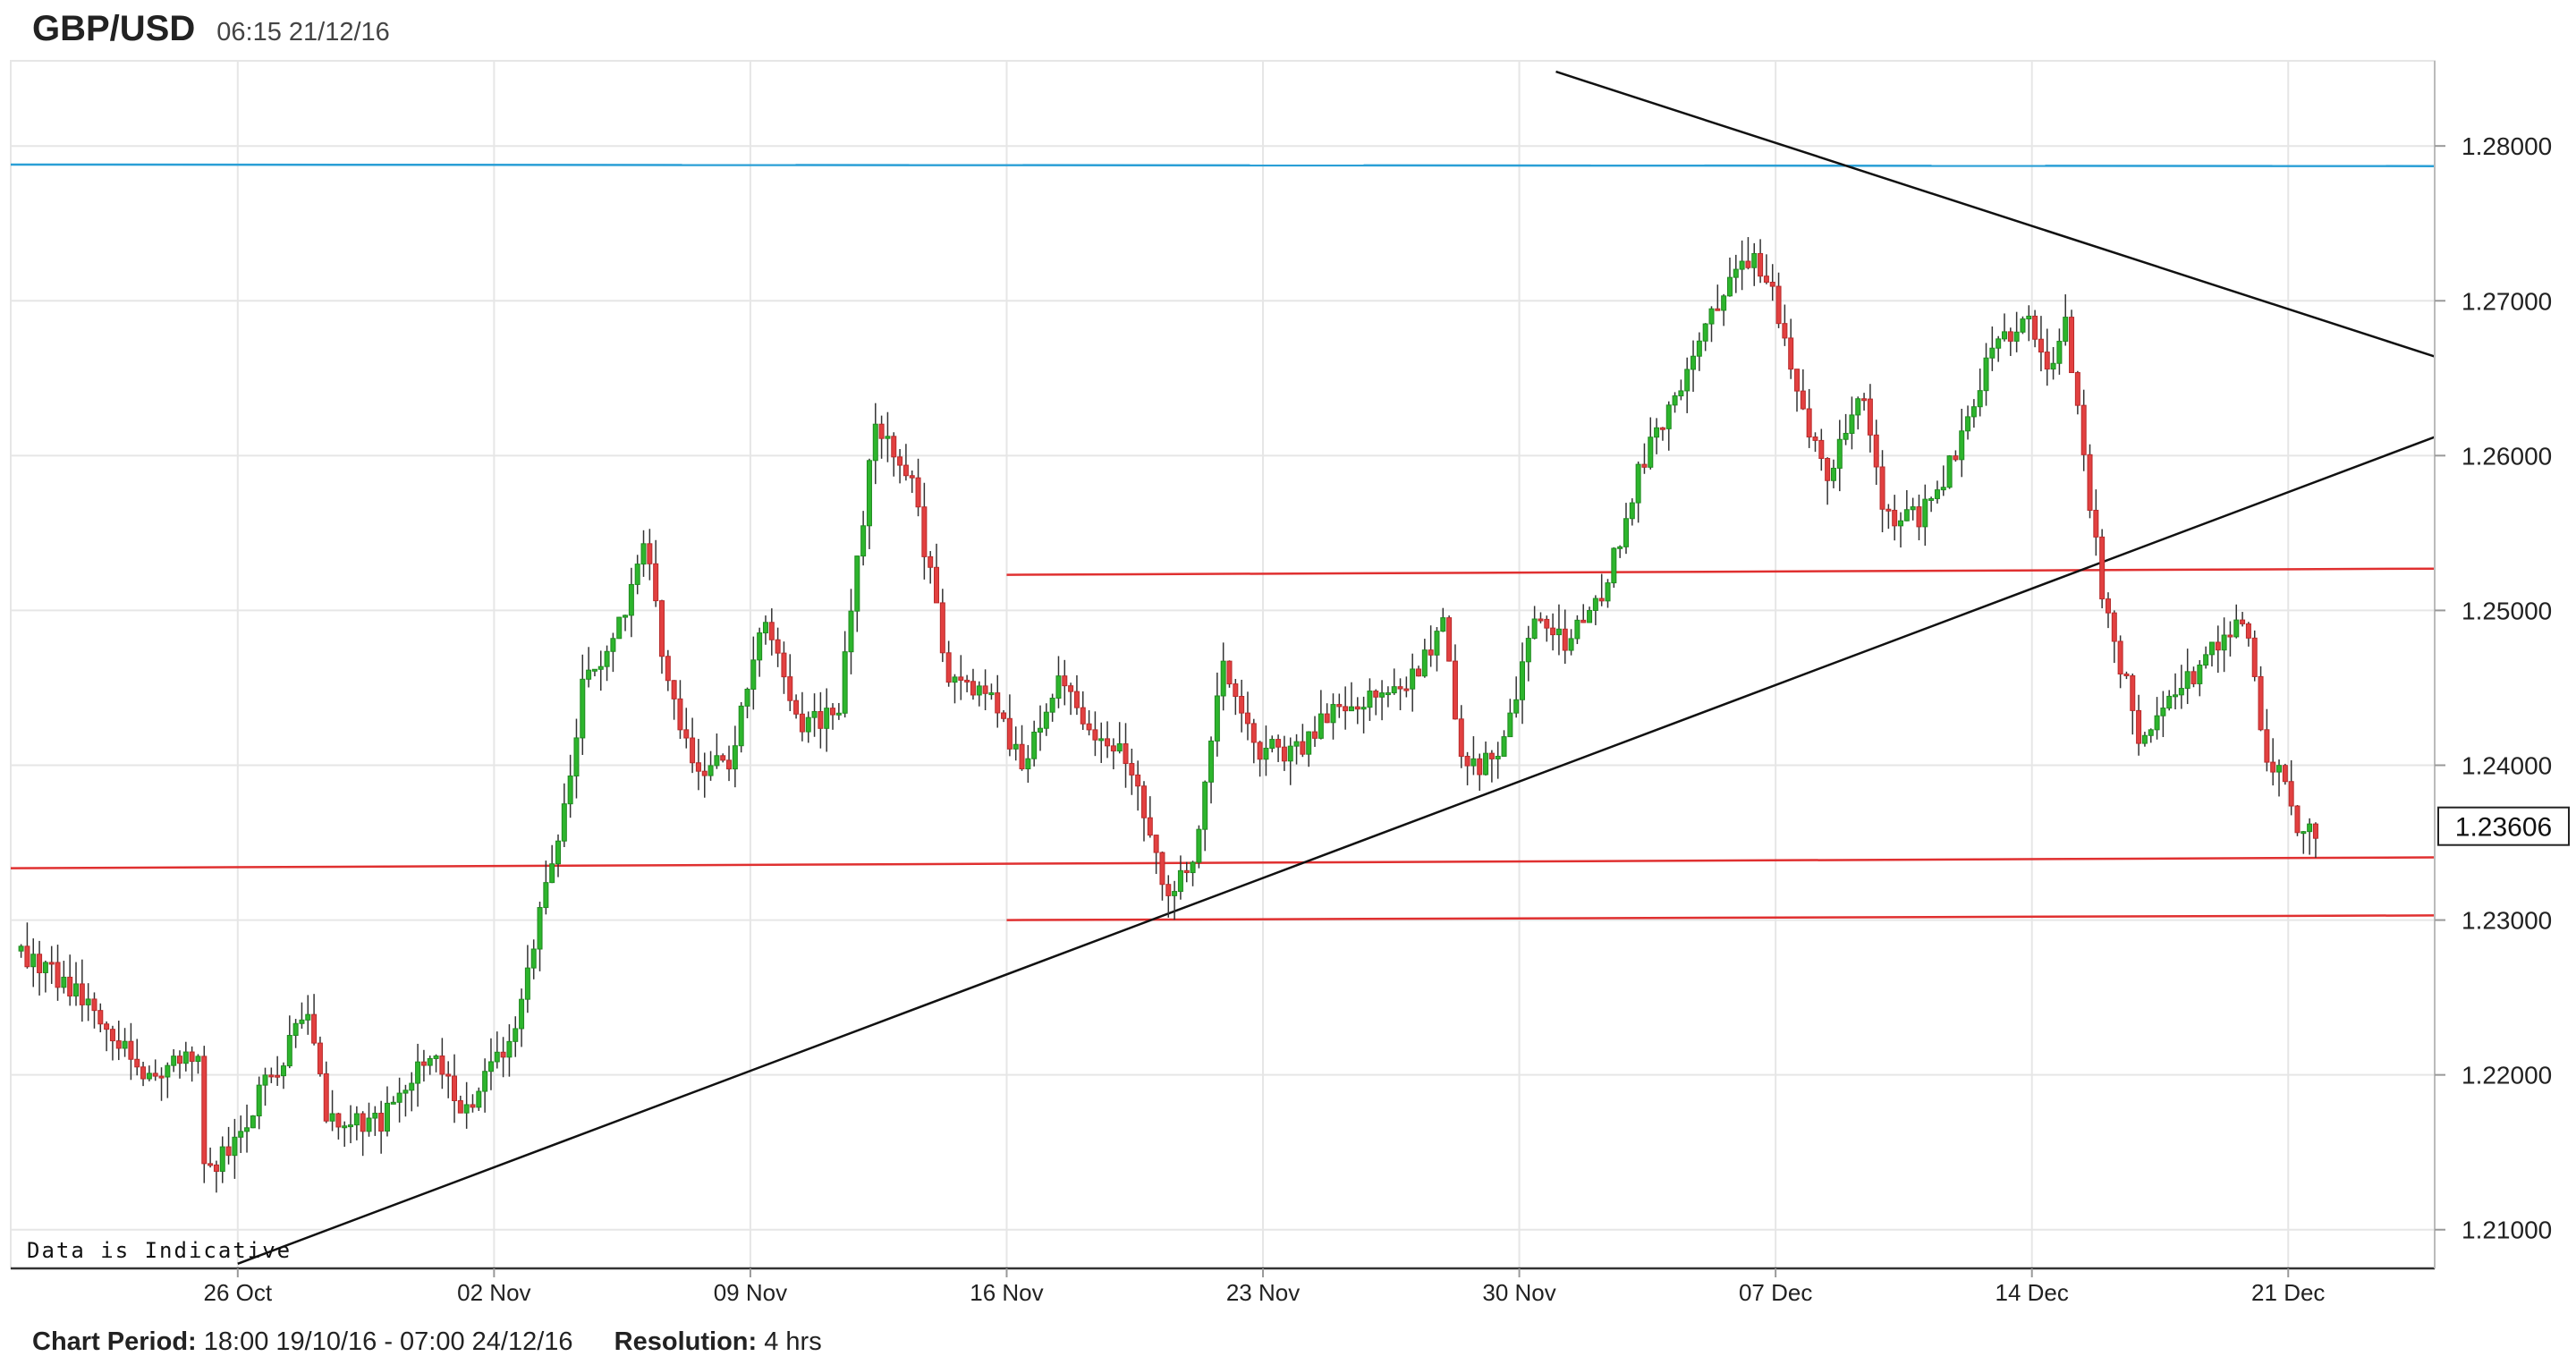  I want to click on y-tick-label: 1.23000, so click(2507, 921).